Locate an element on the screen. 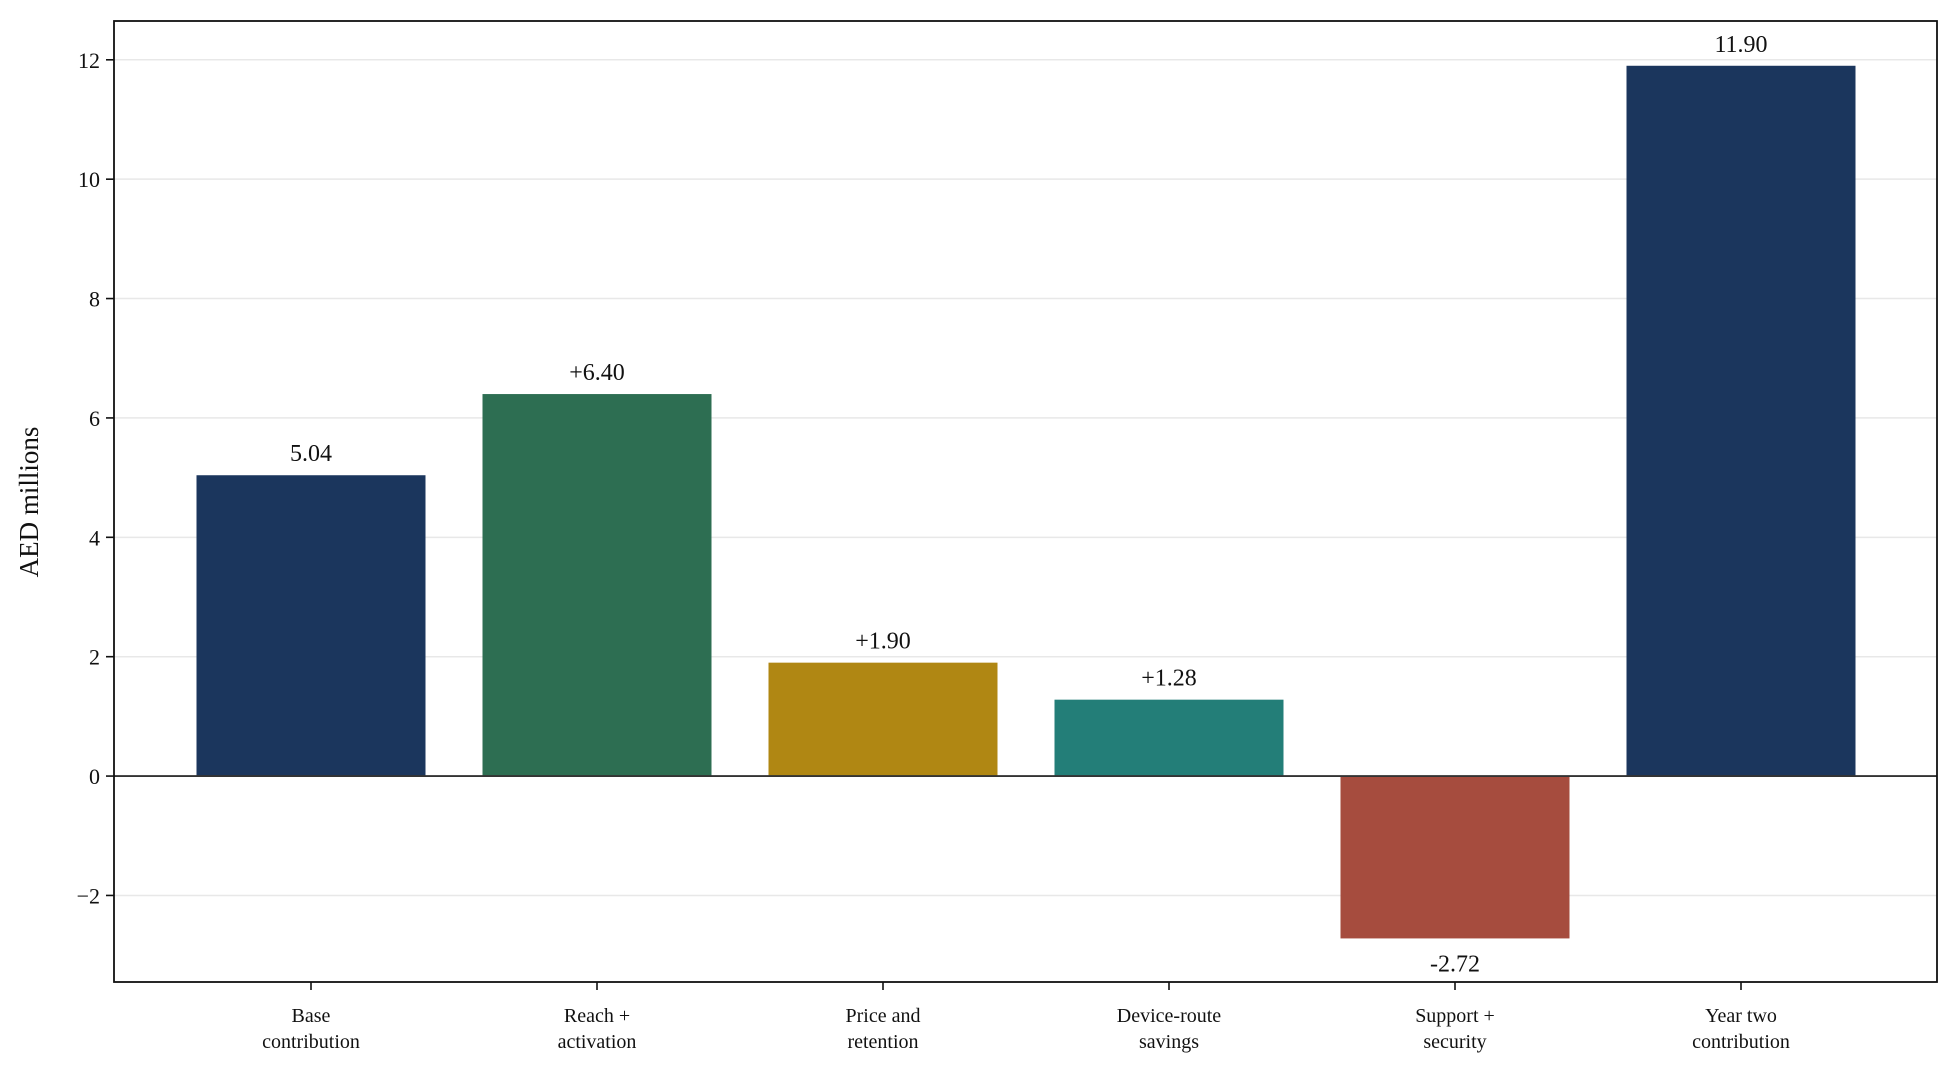 This screenshot has width=1957, height=1076. y-tick-label: 4 is located at coordinates (94, 537).